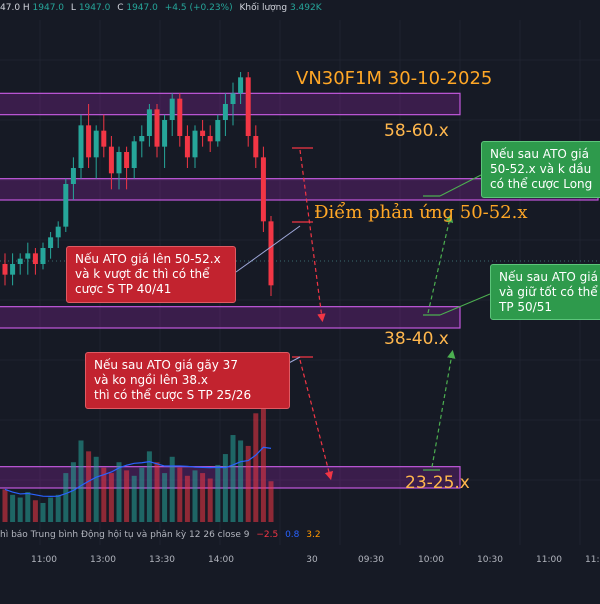  Describe the element at coordinates (267, 535) in the screenshot. I see `macd-value-1: −2.5` at that location.